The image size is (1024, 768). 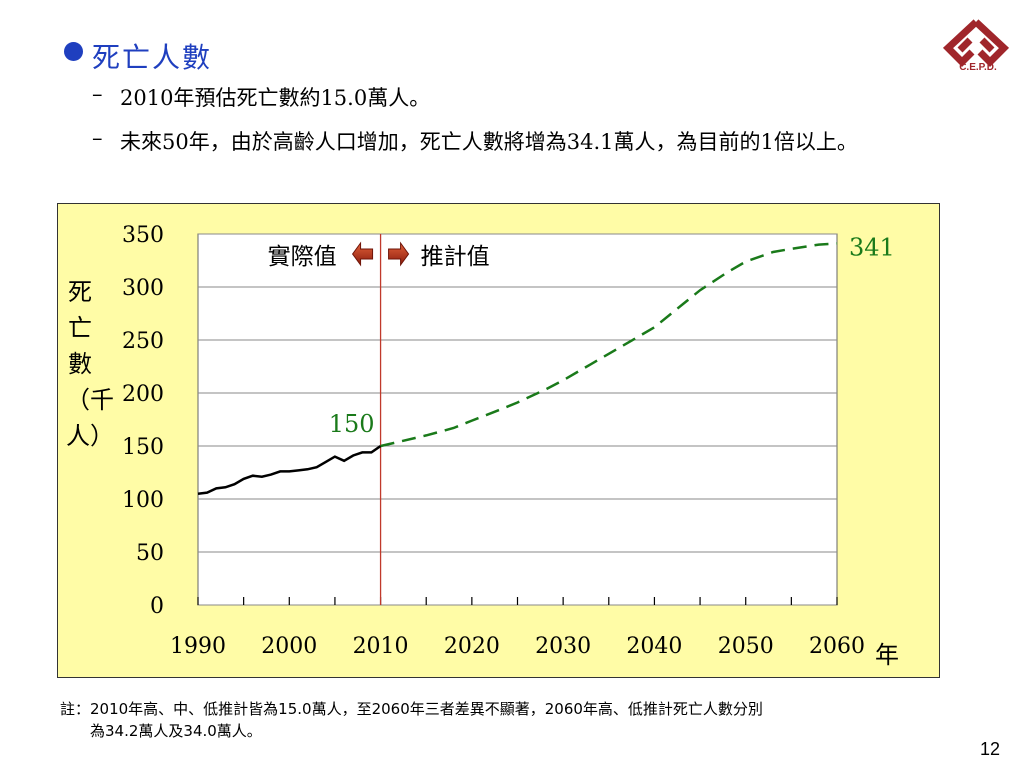 What do you see at coordinates (289, 469) in the screenshot?
I see `actual-series-line` at bounding box center [289, 469].